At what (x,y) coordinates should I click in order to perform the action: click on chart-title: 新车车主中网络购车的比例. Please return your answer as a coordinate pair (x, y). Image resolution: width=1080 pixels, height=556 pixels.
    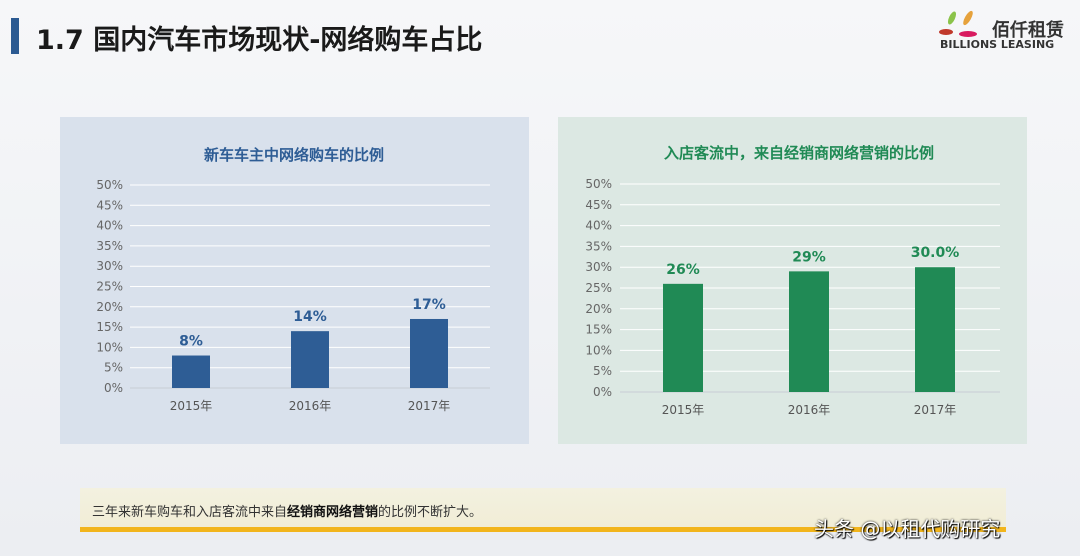
    Looking at the image, I should click on (294, 155).